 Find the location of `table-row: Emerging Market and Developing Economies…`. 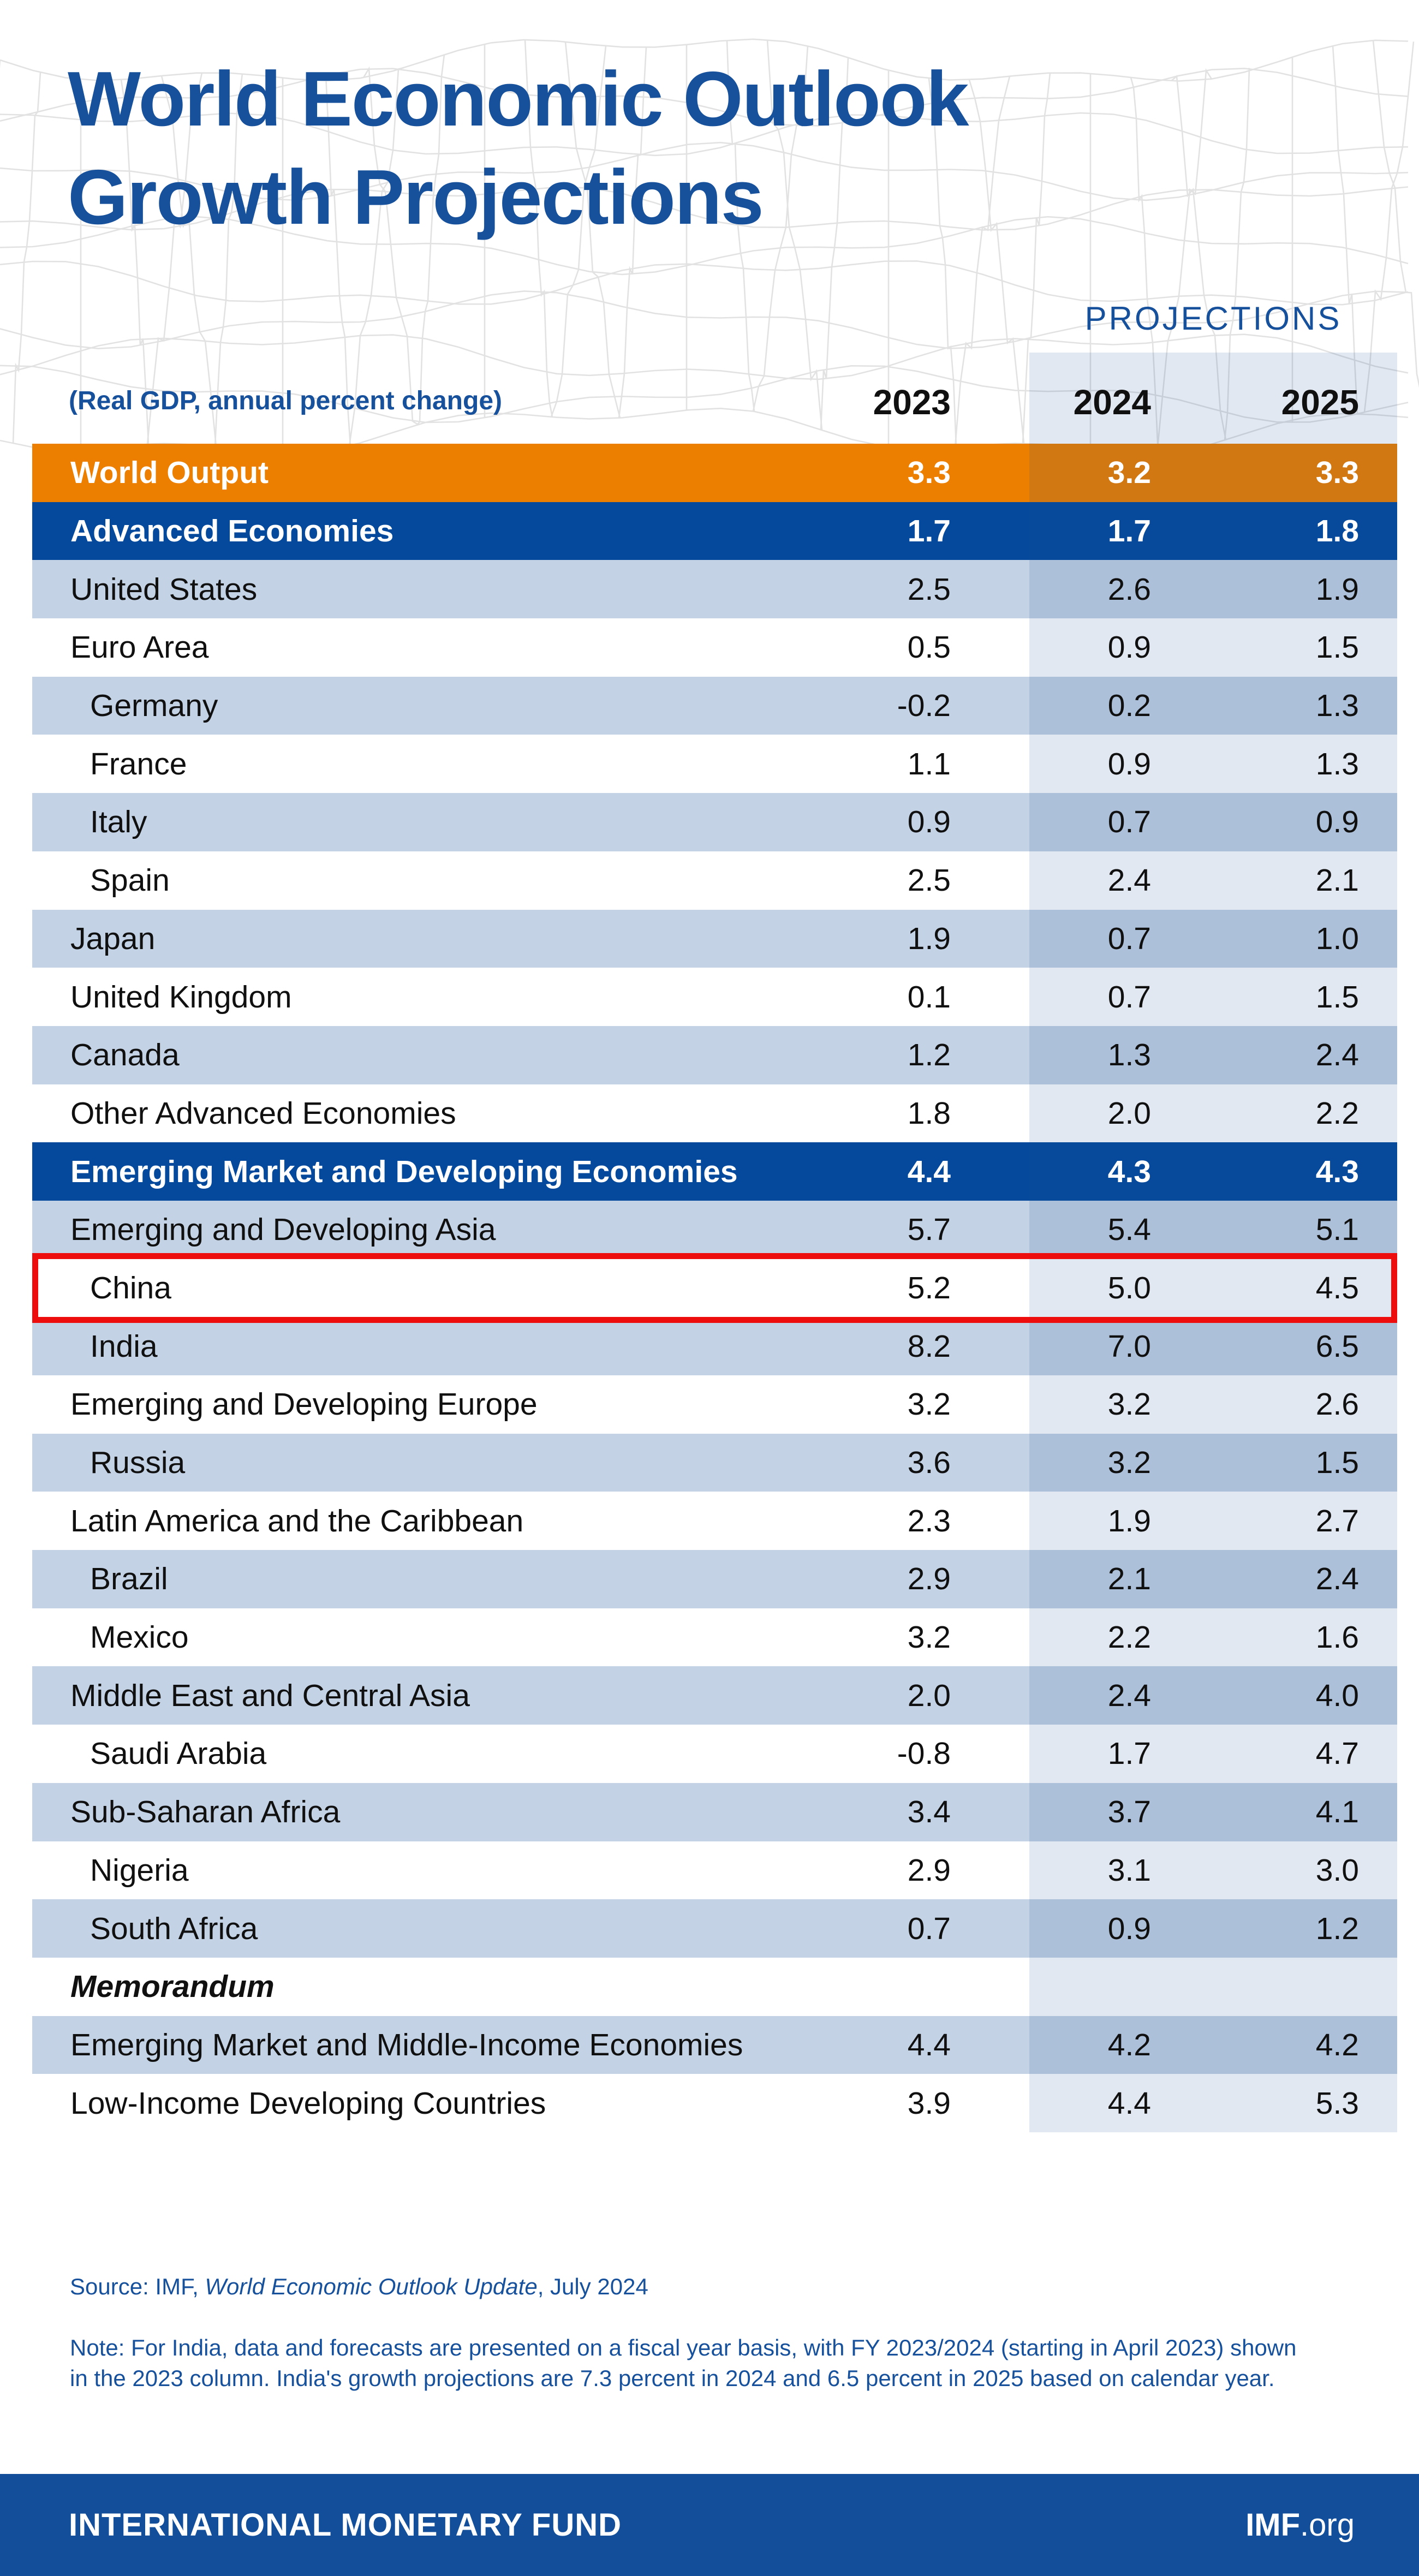

table-row: Emerging Market and Developing Economies… is located at coordinates (714, 1171).